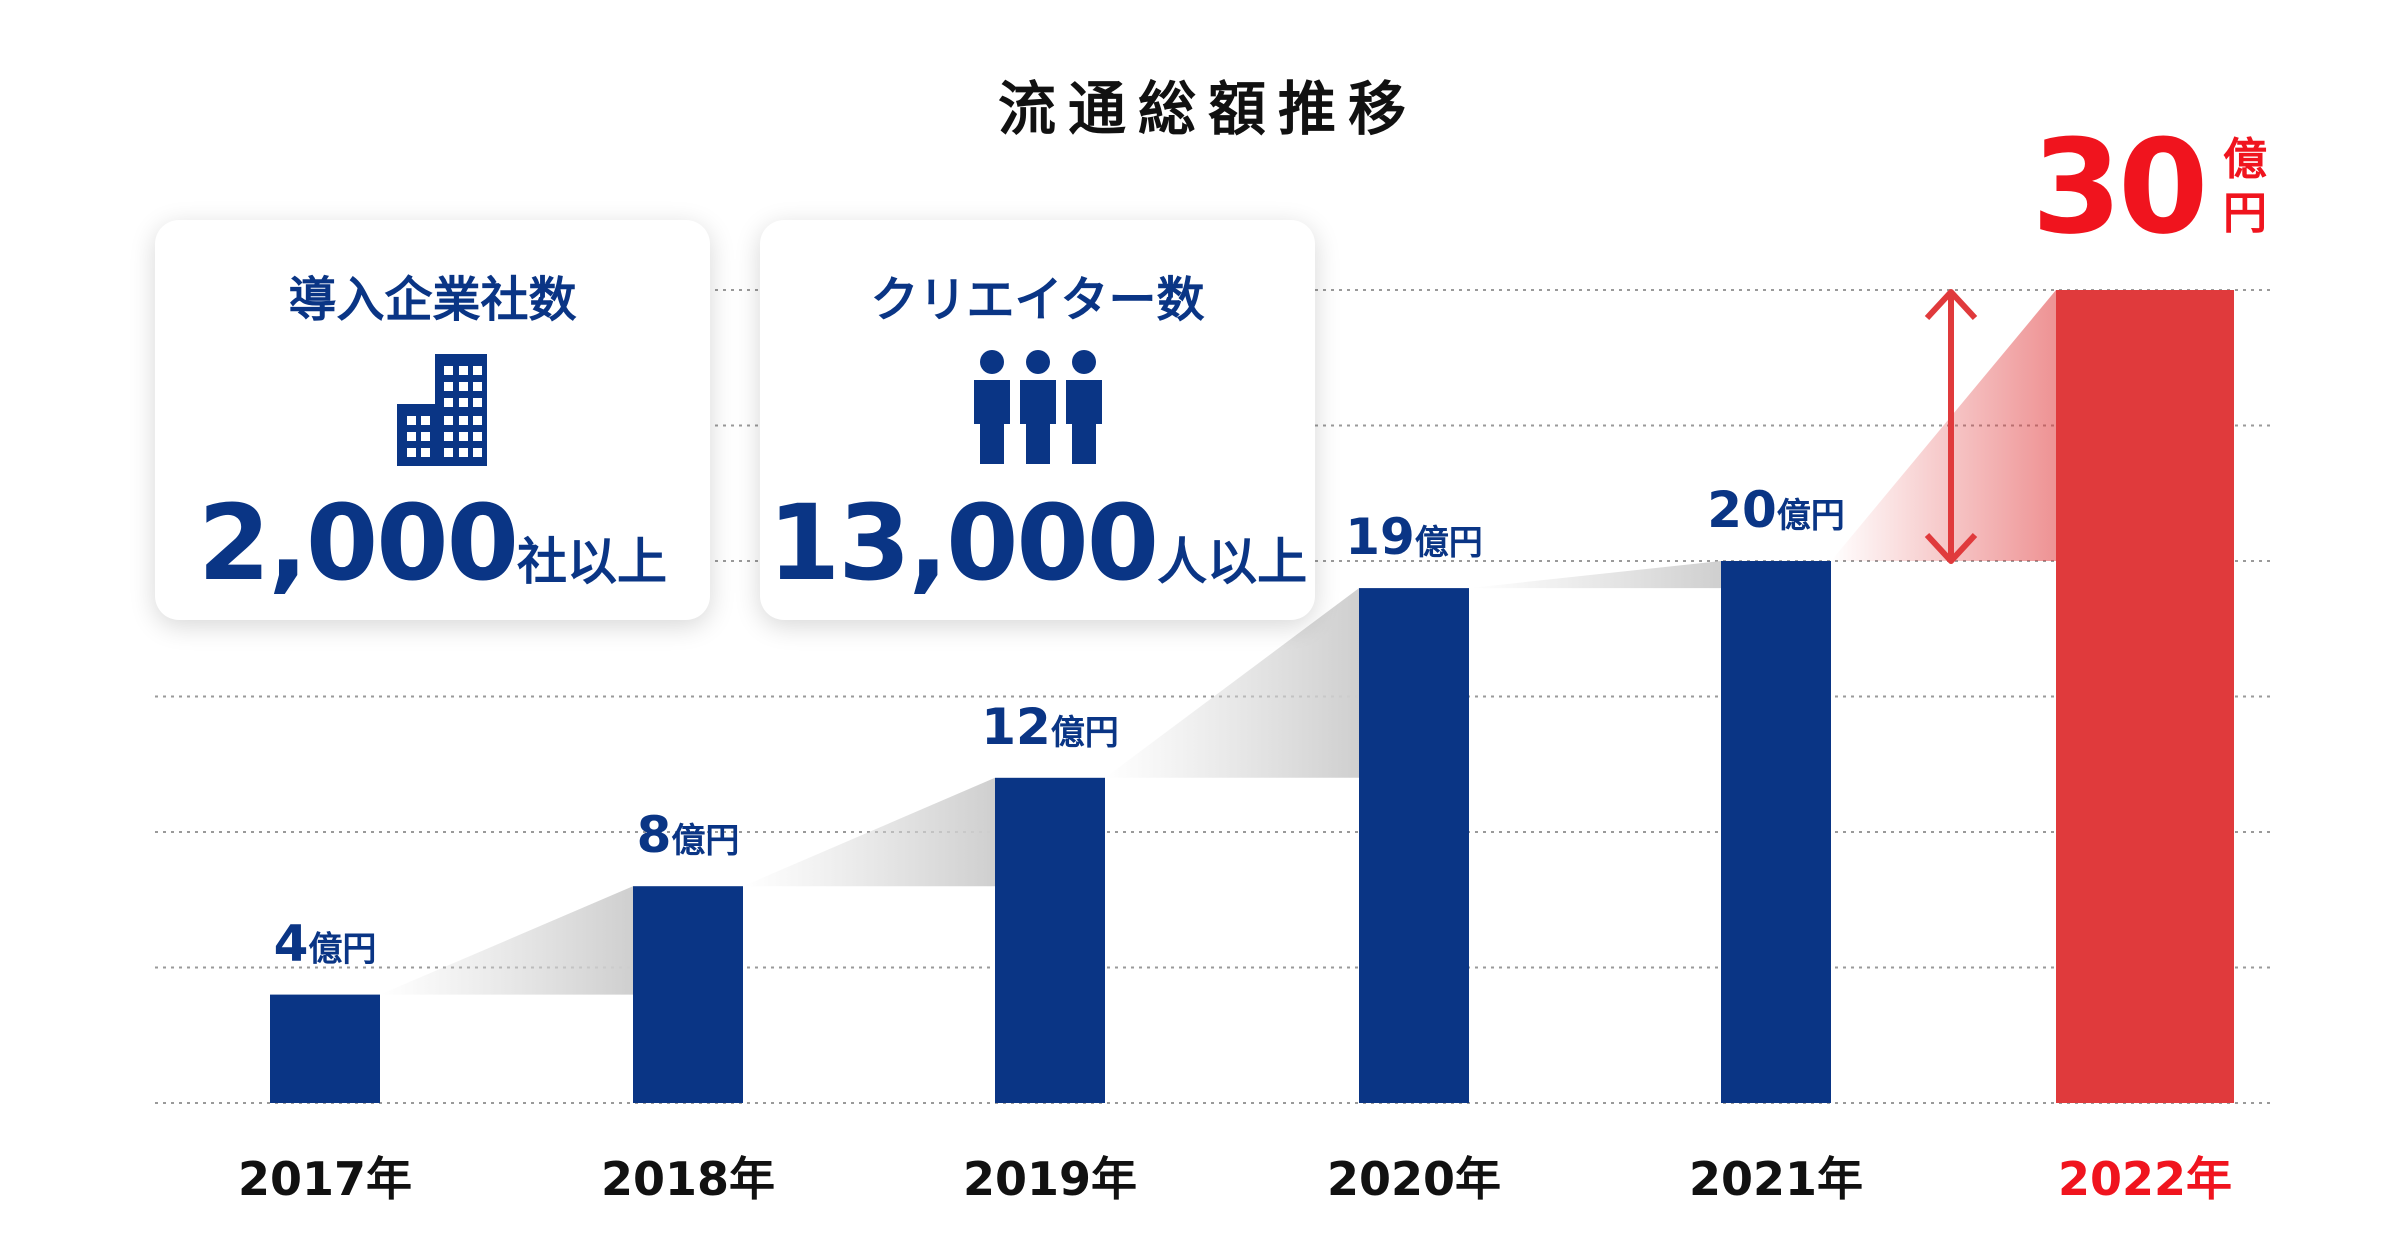 Image resolution: width=2400 pixels, height=1260 pixels. I want to click on stat-title-companies: 導入企業社数, so click(432, 300).